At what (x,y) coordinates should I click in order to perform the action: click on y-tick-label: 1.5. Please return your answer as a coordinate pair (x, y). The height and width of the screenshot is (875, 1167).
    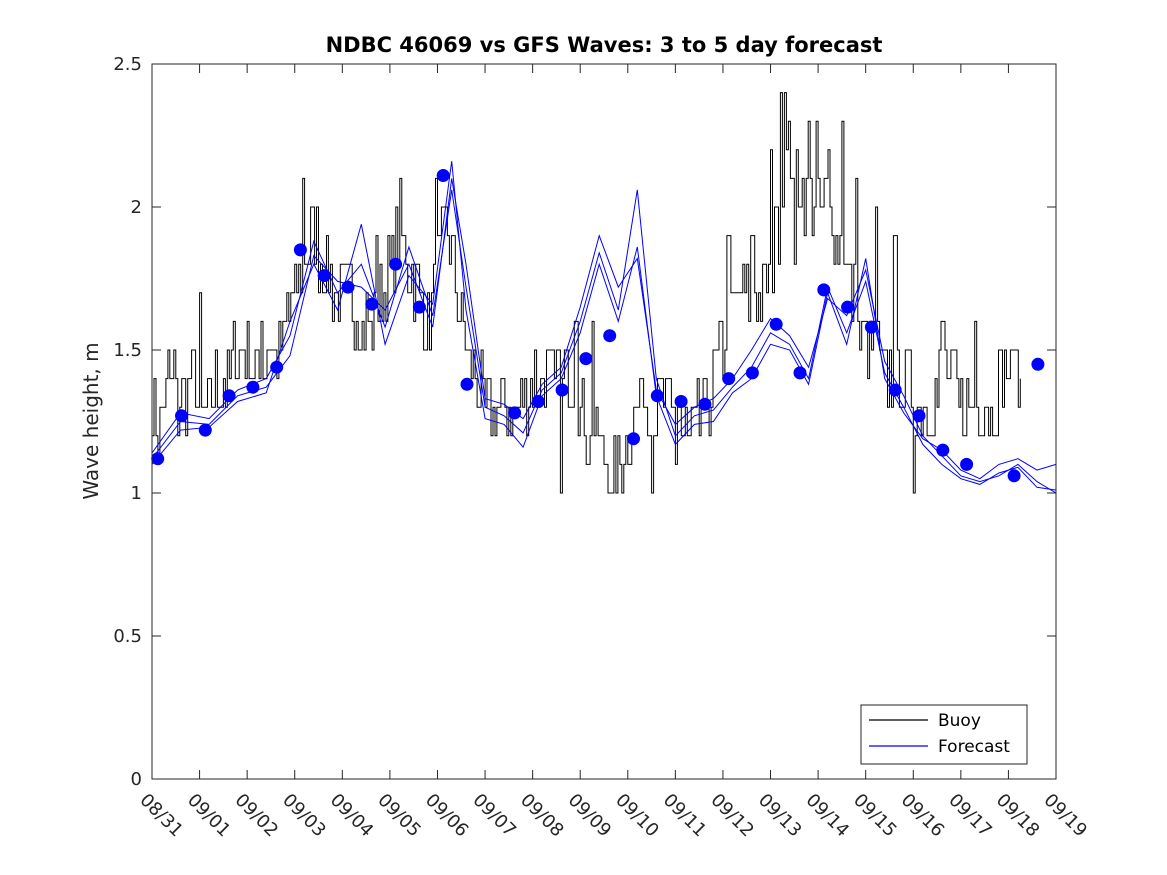
    Looking at the image, I should click on (127, 350).